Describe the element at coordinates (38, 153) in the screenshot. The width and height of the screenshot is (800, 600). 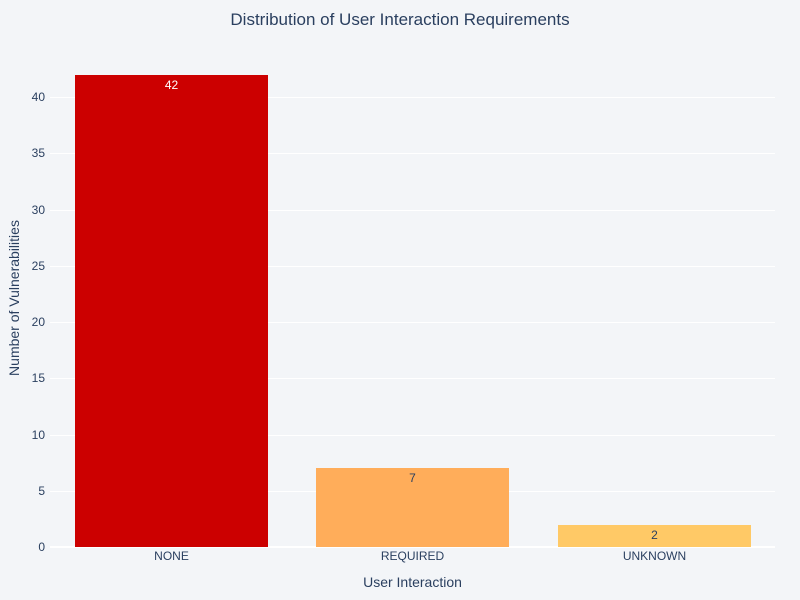
I see `y-tick-label: 35` at that location.